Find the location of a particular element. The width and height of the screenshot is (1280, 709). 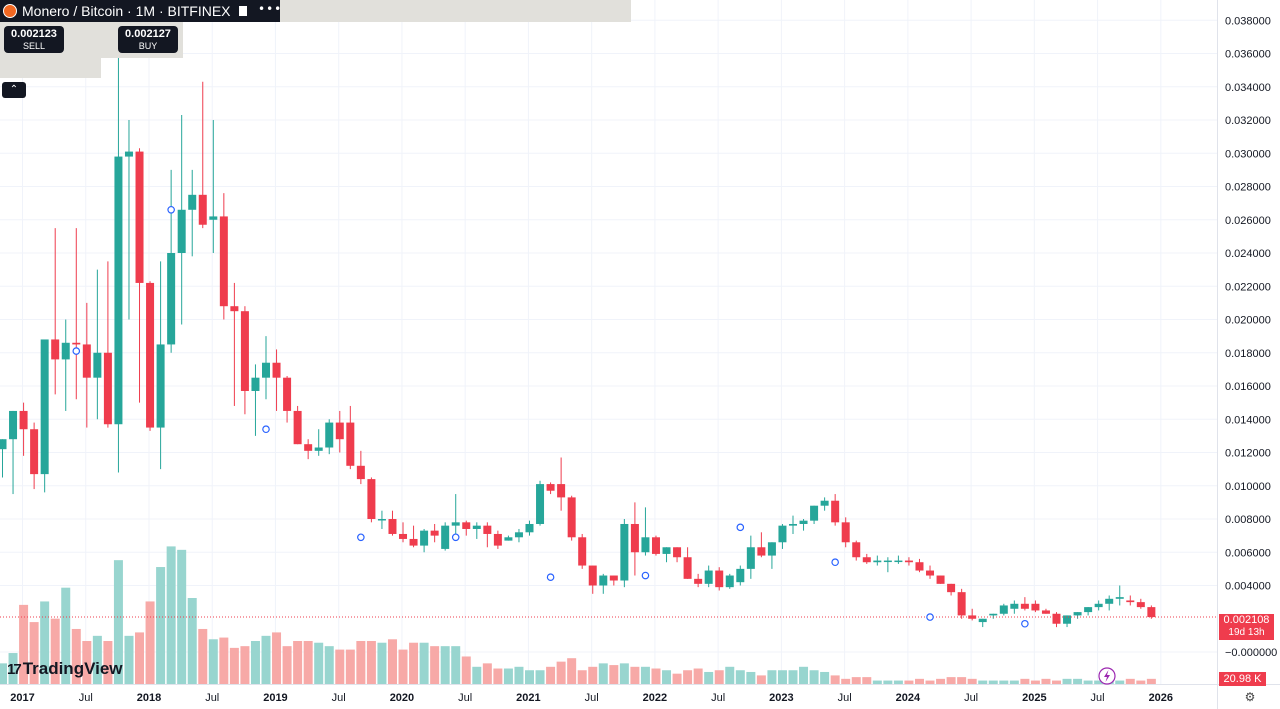

symbol-title: Monero / Bitcoin · 1M · BITFINEX is located at coordinates (126, 11).